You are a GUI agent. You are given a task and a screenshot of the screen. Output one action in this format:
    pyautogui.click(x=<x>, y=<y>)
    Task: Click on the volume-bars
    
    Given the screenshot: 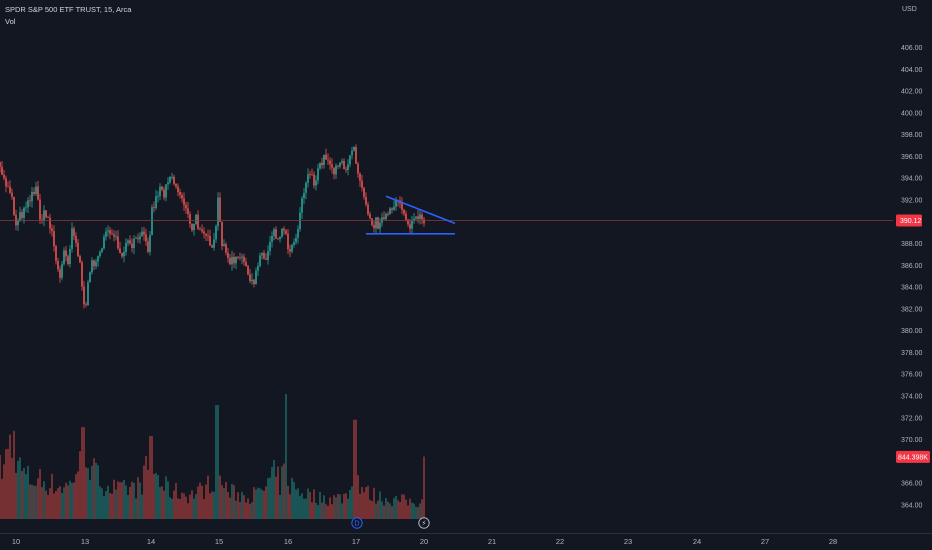 What is the action you would take?
    pyautogui.click(x=212, y=456)
    